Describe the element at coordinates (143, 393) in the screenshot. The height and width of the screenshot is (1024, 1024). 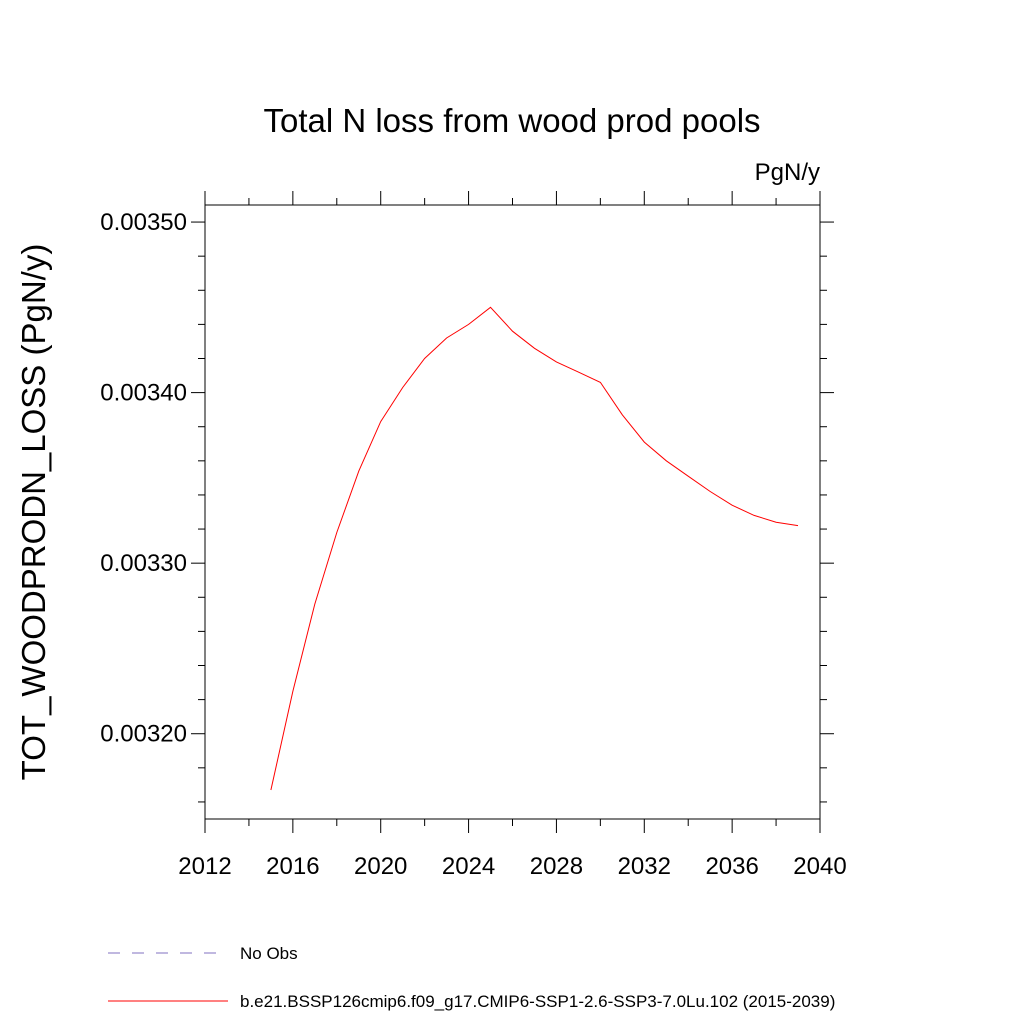
I see `y-tick-label: 0.00340` at that location.